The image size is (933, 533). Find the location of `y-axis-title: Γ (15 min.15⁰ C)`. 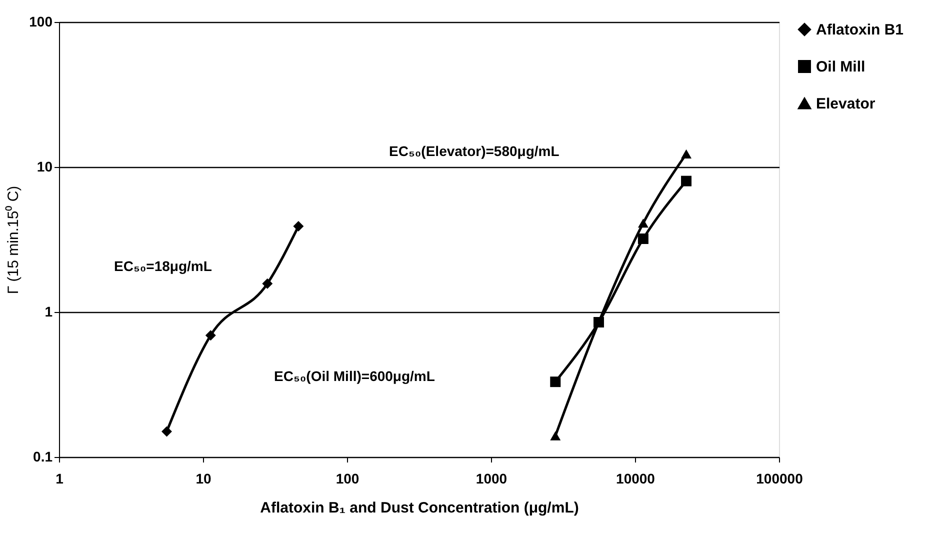

y-axis-title: Γ (15 min.15⁰ C) is located at coordinates (13, 240).